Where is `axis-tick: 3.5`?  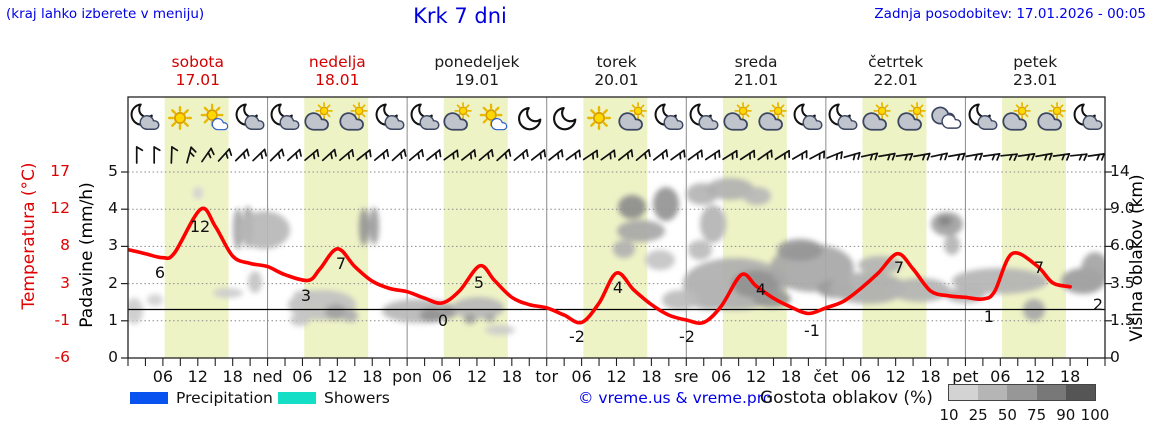 axis-tick: 3.5 is located at coordinates (1122, 282).